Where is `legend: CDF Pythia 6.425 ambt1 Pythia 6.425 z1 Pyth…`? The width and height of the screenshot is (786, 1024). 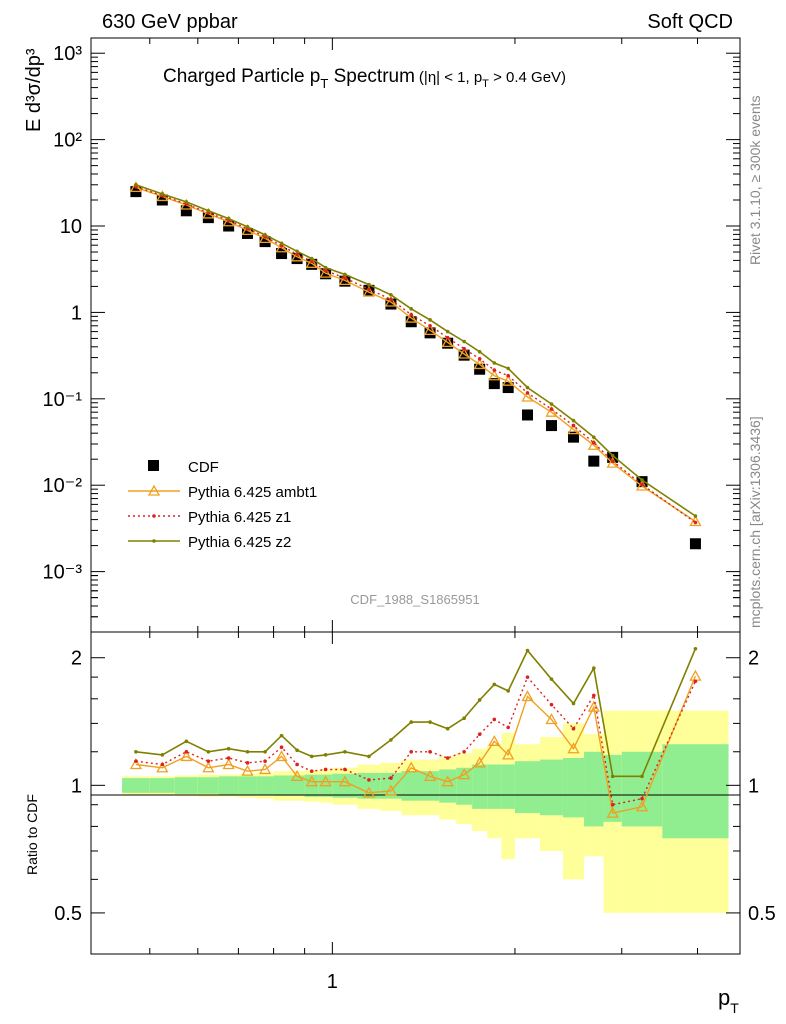
legend: CDF Pythia 6.425 ambt1 Pythia 6.425 z1 Pyth… is located at coordinates (222, 505).